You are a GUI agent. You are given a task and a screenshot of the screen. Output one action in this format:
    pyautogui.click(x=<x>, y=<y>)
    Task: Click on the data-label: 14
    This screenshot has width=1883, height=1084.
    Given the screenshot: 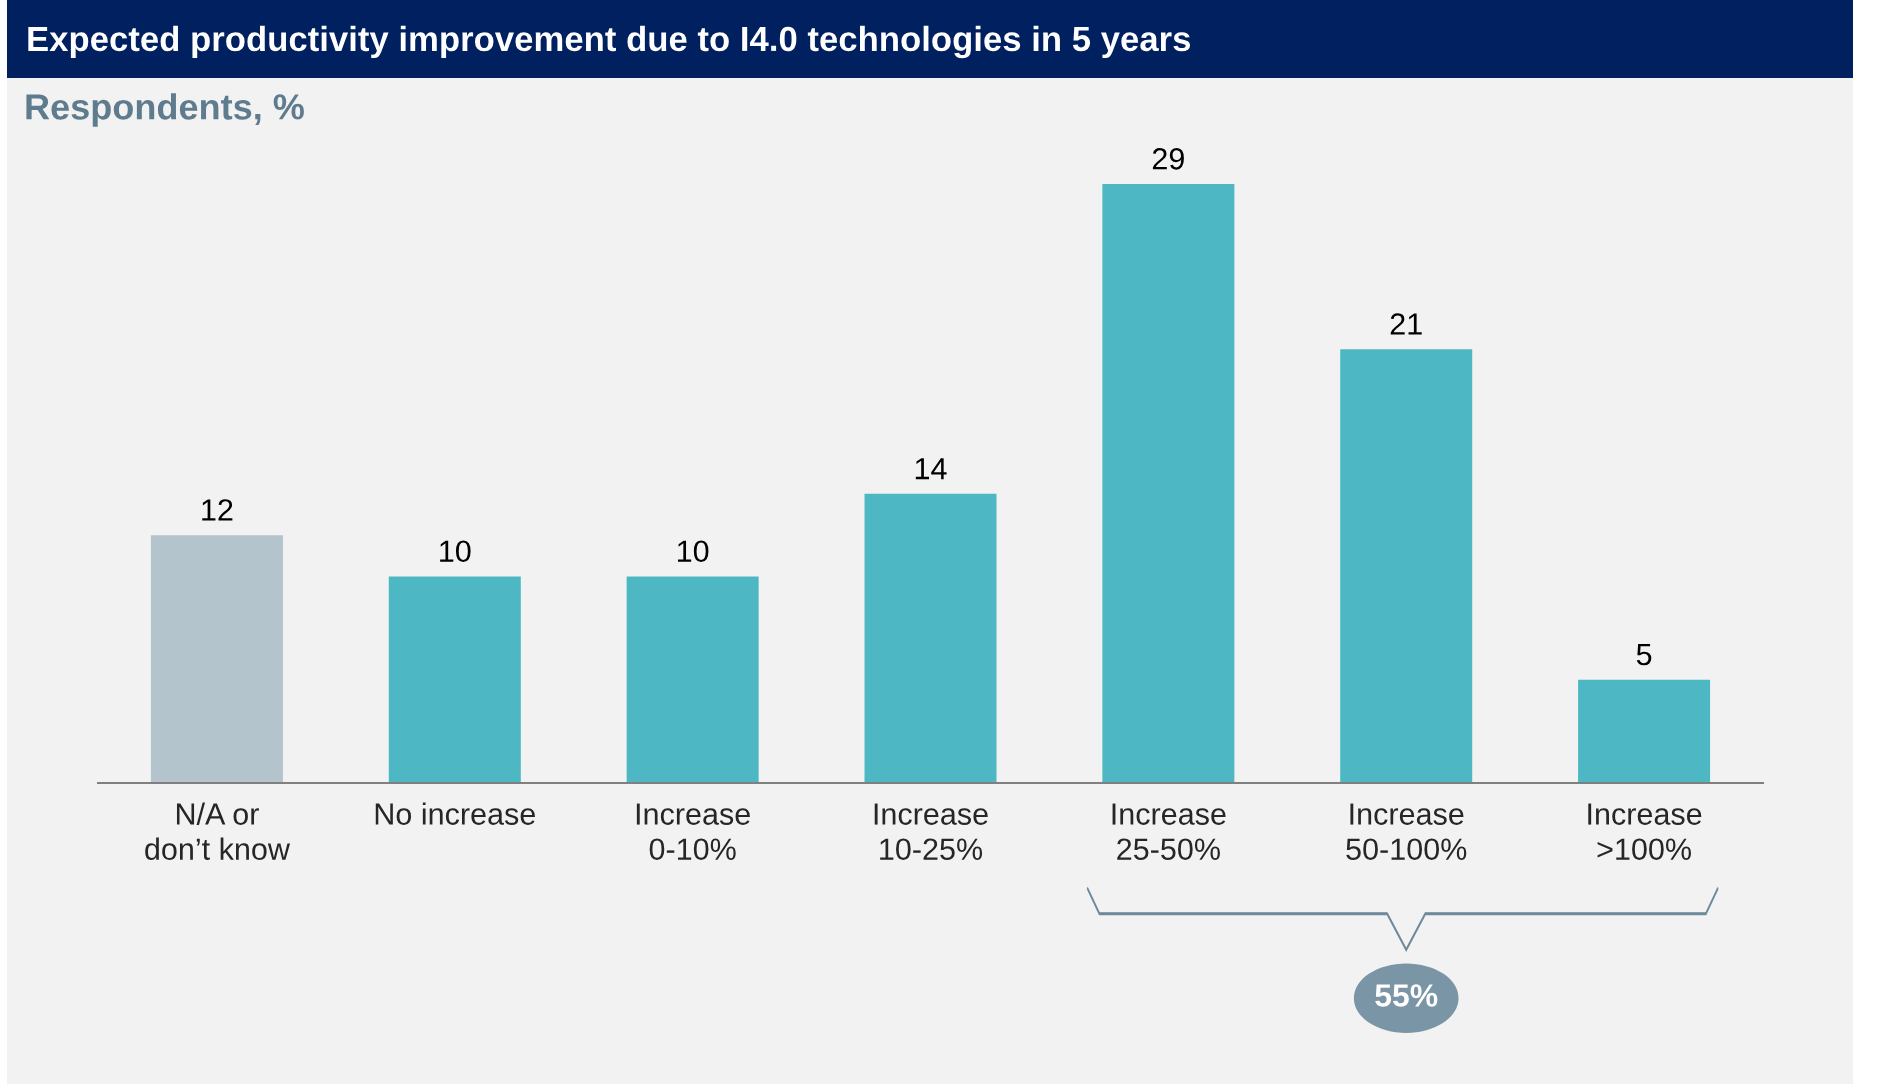 What is the action you would take?
    pyautogui.click(x=931, y=469)
    